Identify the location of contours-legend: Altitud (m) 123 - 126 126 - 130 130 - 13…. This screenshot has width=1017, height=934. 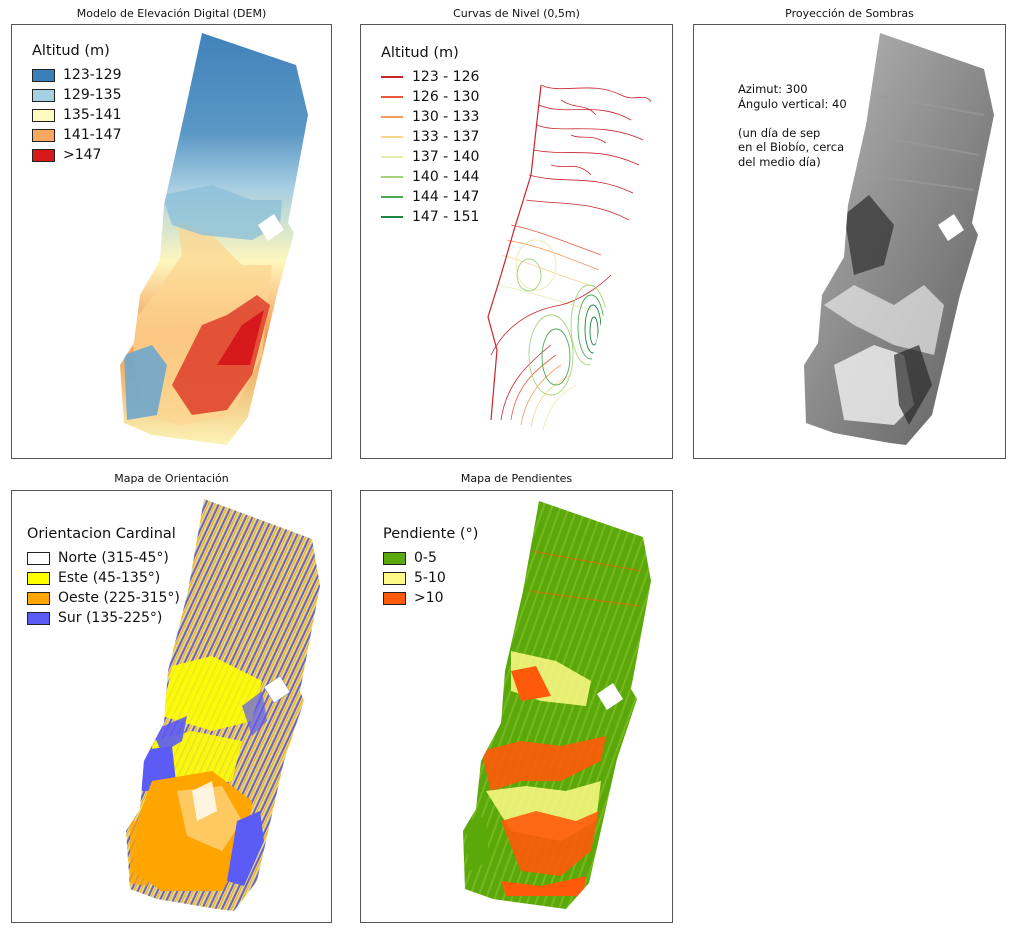
(430, 136).